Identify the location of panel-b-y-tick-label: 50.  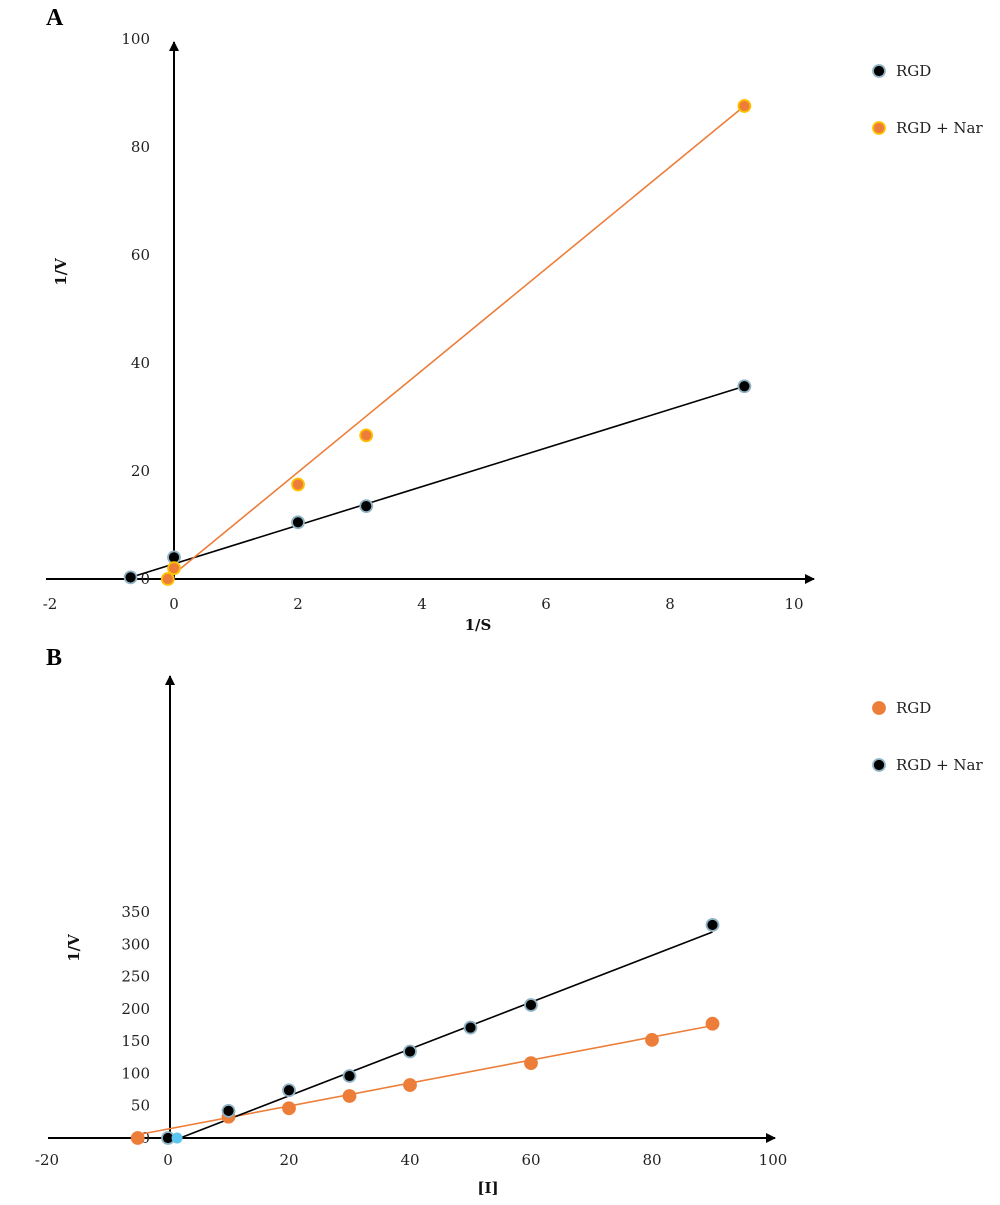
(140, 1106).